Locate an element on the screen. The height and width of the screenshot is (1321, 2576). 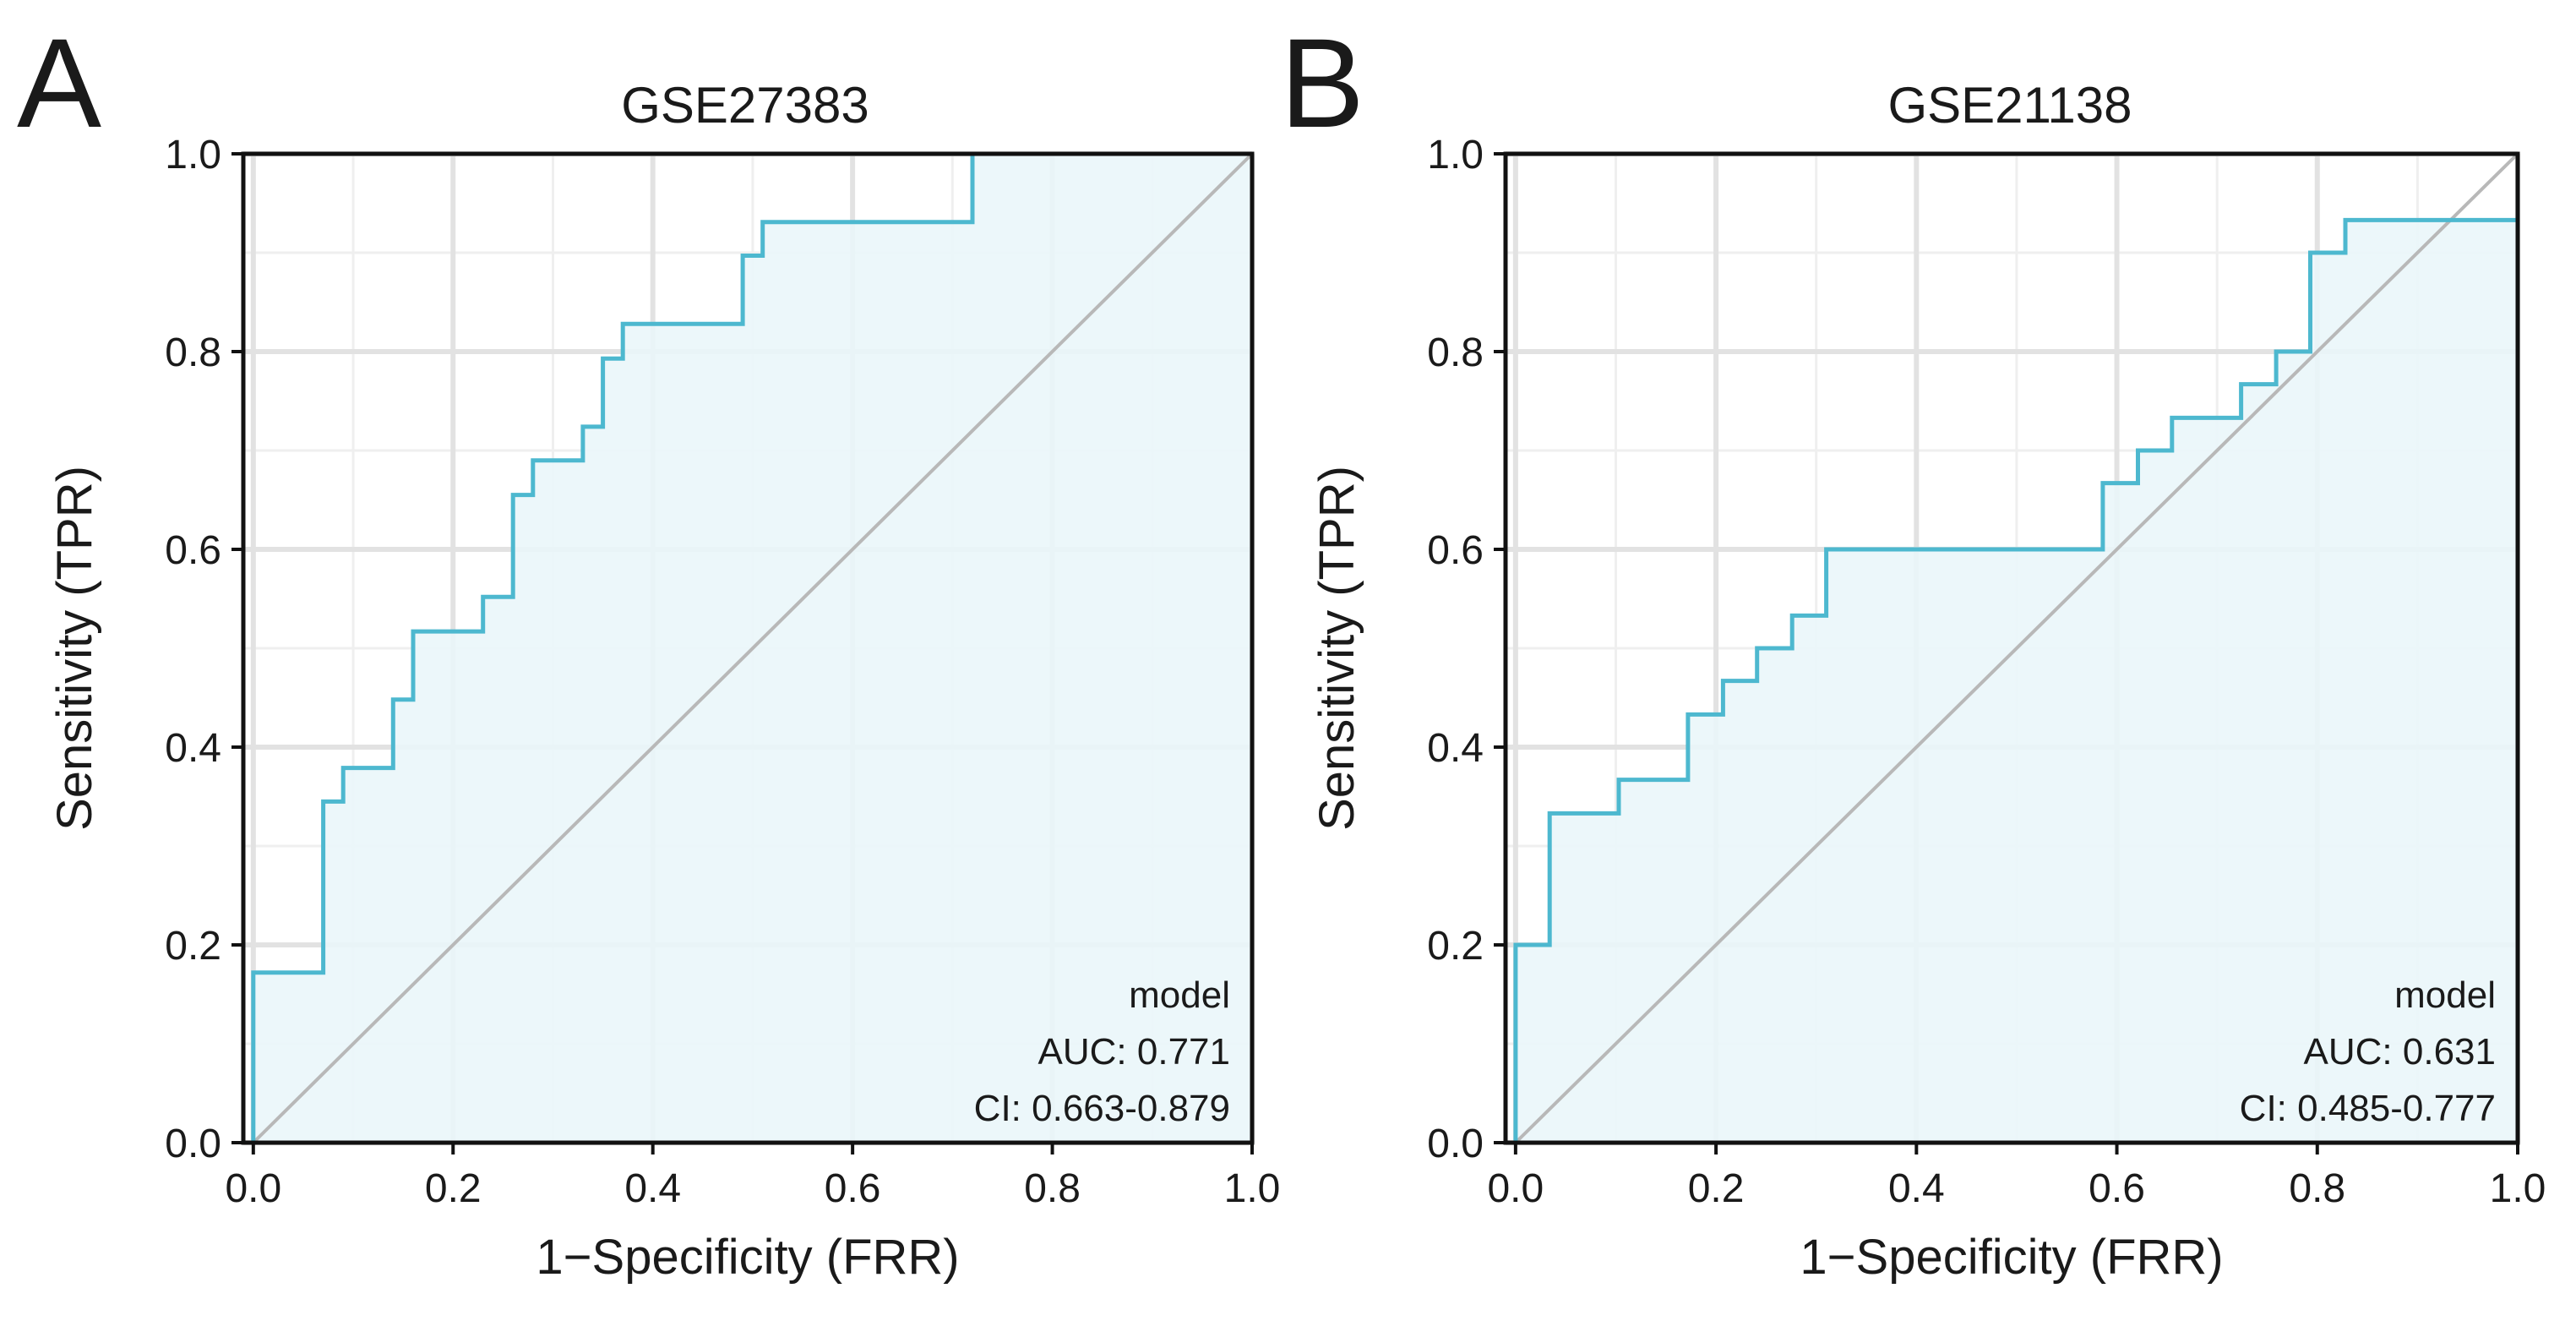
chart-title: GSE27383 is located at coordinates (745, 105).